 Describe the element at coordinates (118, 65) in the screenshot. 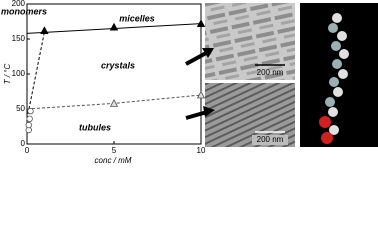

I see `annotation: crystals` at that location.